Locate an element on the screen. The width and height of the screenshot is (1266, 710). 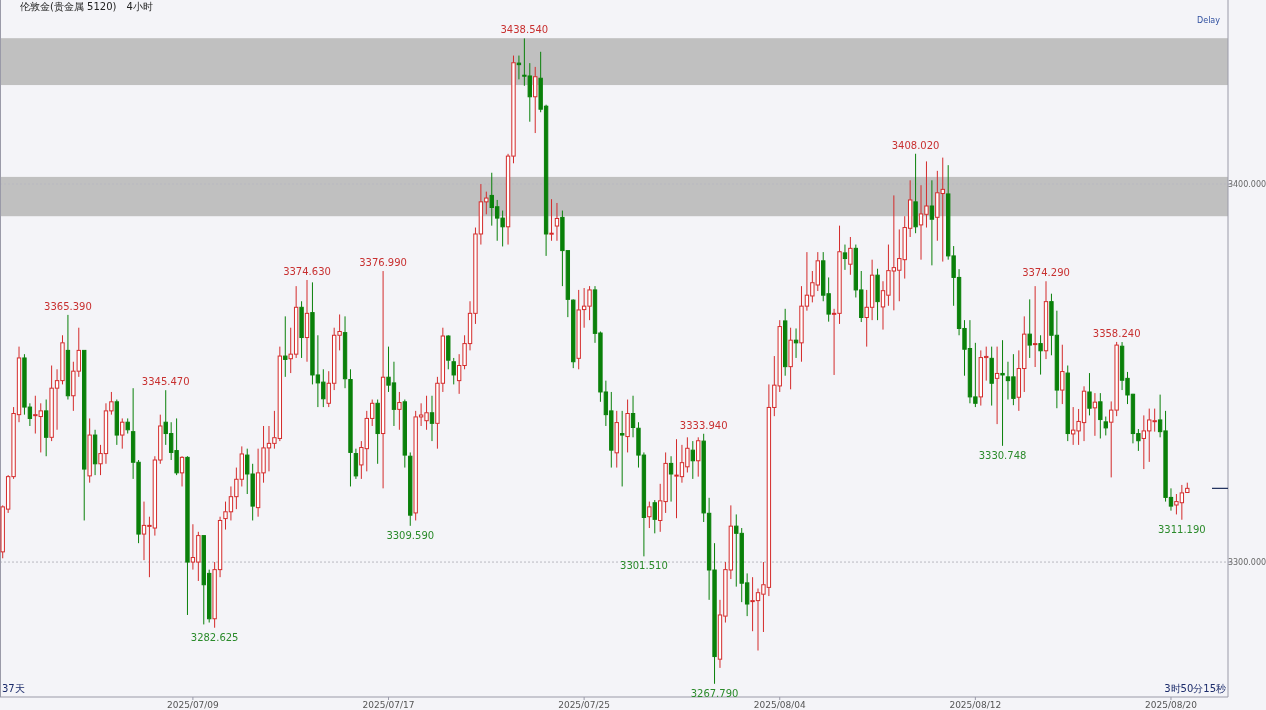
annotation: 3301.510 is located at coordinates (644, 566).